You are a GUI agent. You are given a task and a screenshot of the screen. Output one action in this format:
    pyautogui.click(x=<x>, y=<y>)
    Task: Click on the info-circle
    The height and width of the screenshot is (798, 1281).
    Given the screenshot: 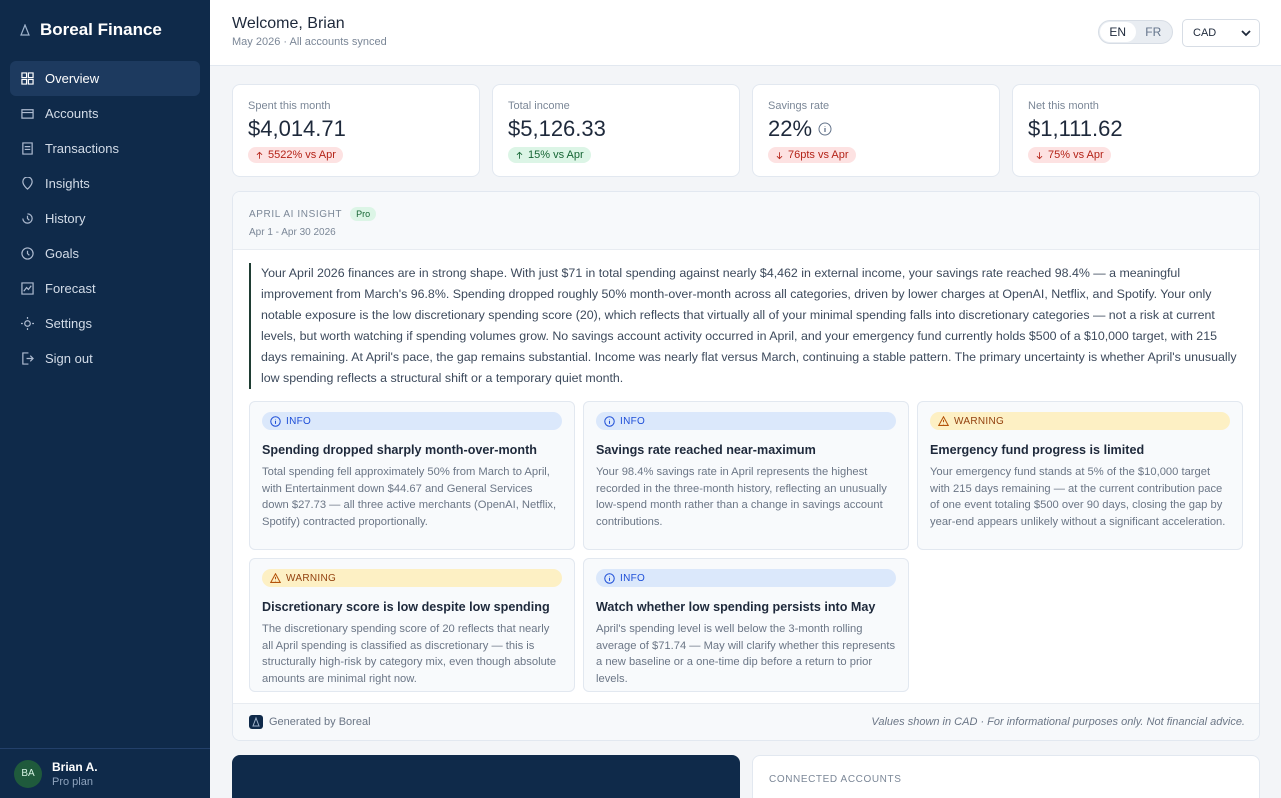 What is the action you would take?
    pyautogui.click(x=825, y=129)
    